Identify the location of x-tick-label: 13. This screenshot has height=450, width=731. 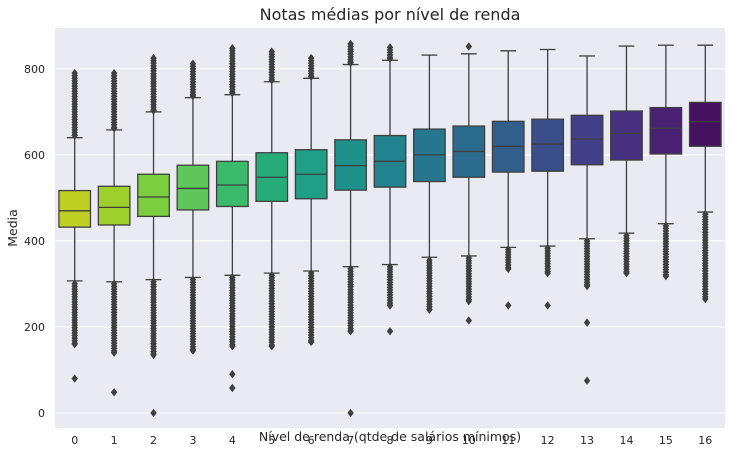
(587, 440).